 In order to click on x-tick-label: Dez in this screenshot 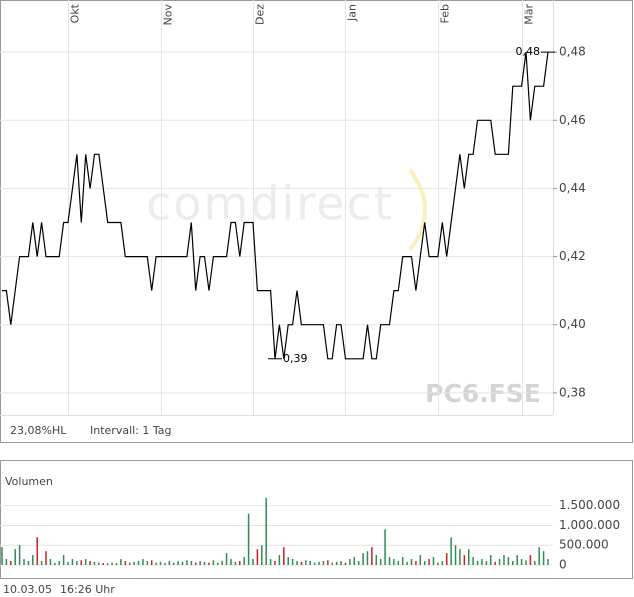, I will do `click(260, 14)`.